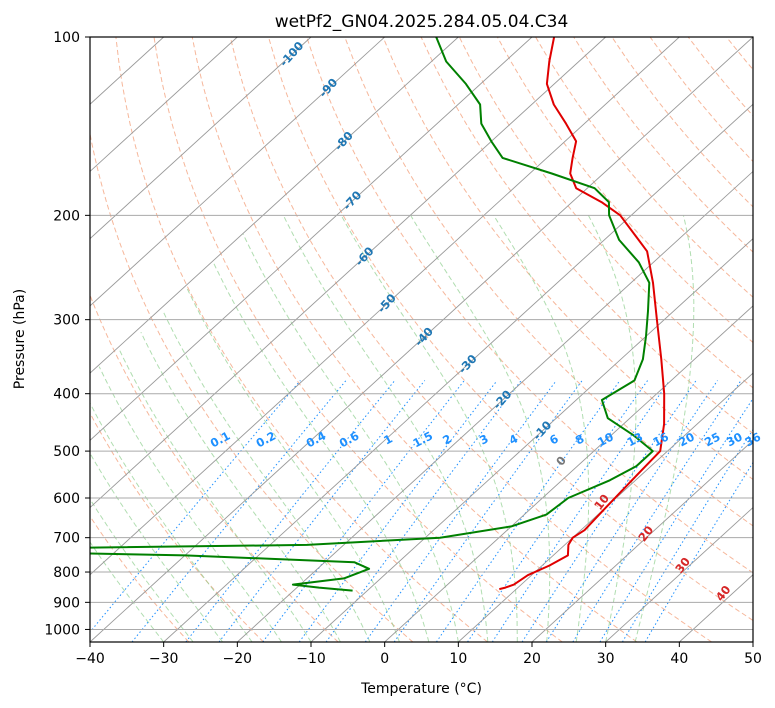  I want to click on x-tick-label: 10, so click(458, 659).